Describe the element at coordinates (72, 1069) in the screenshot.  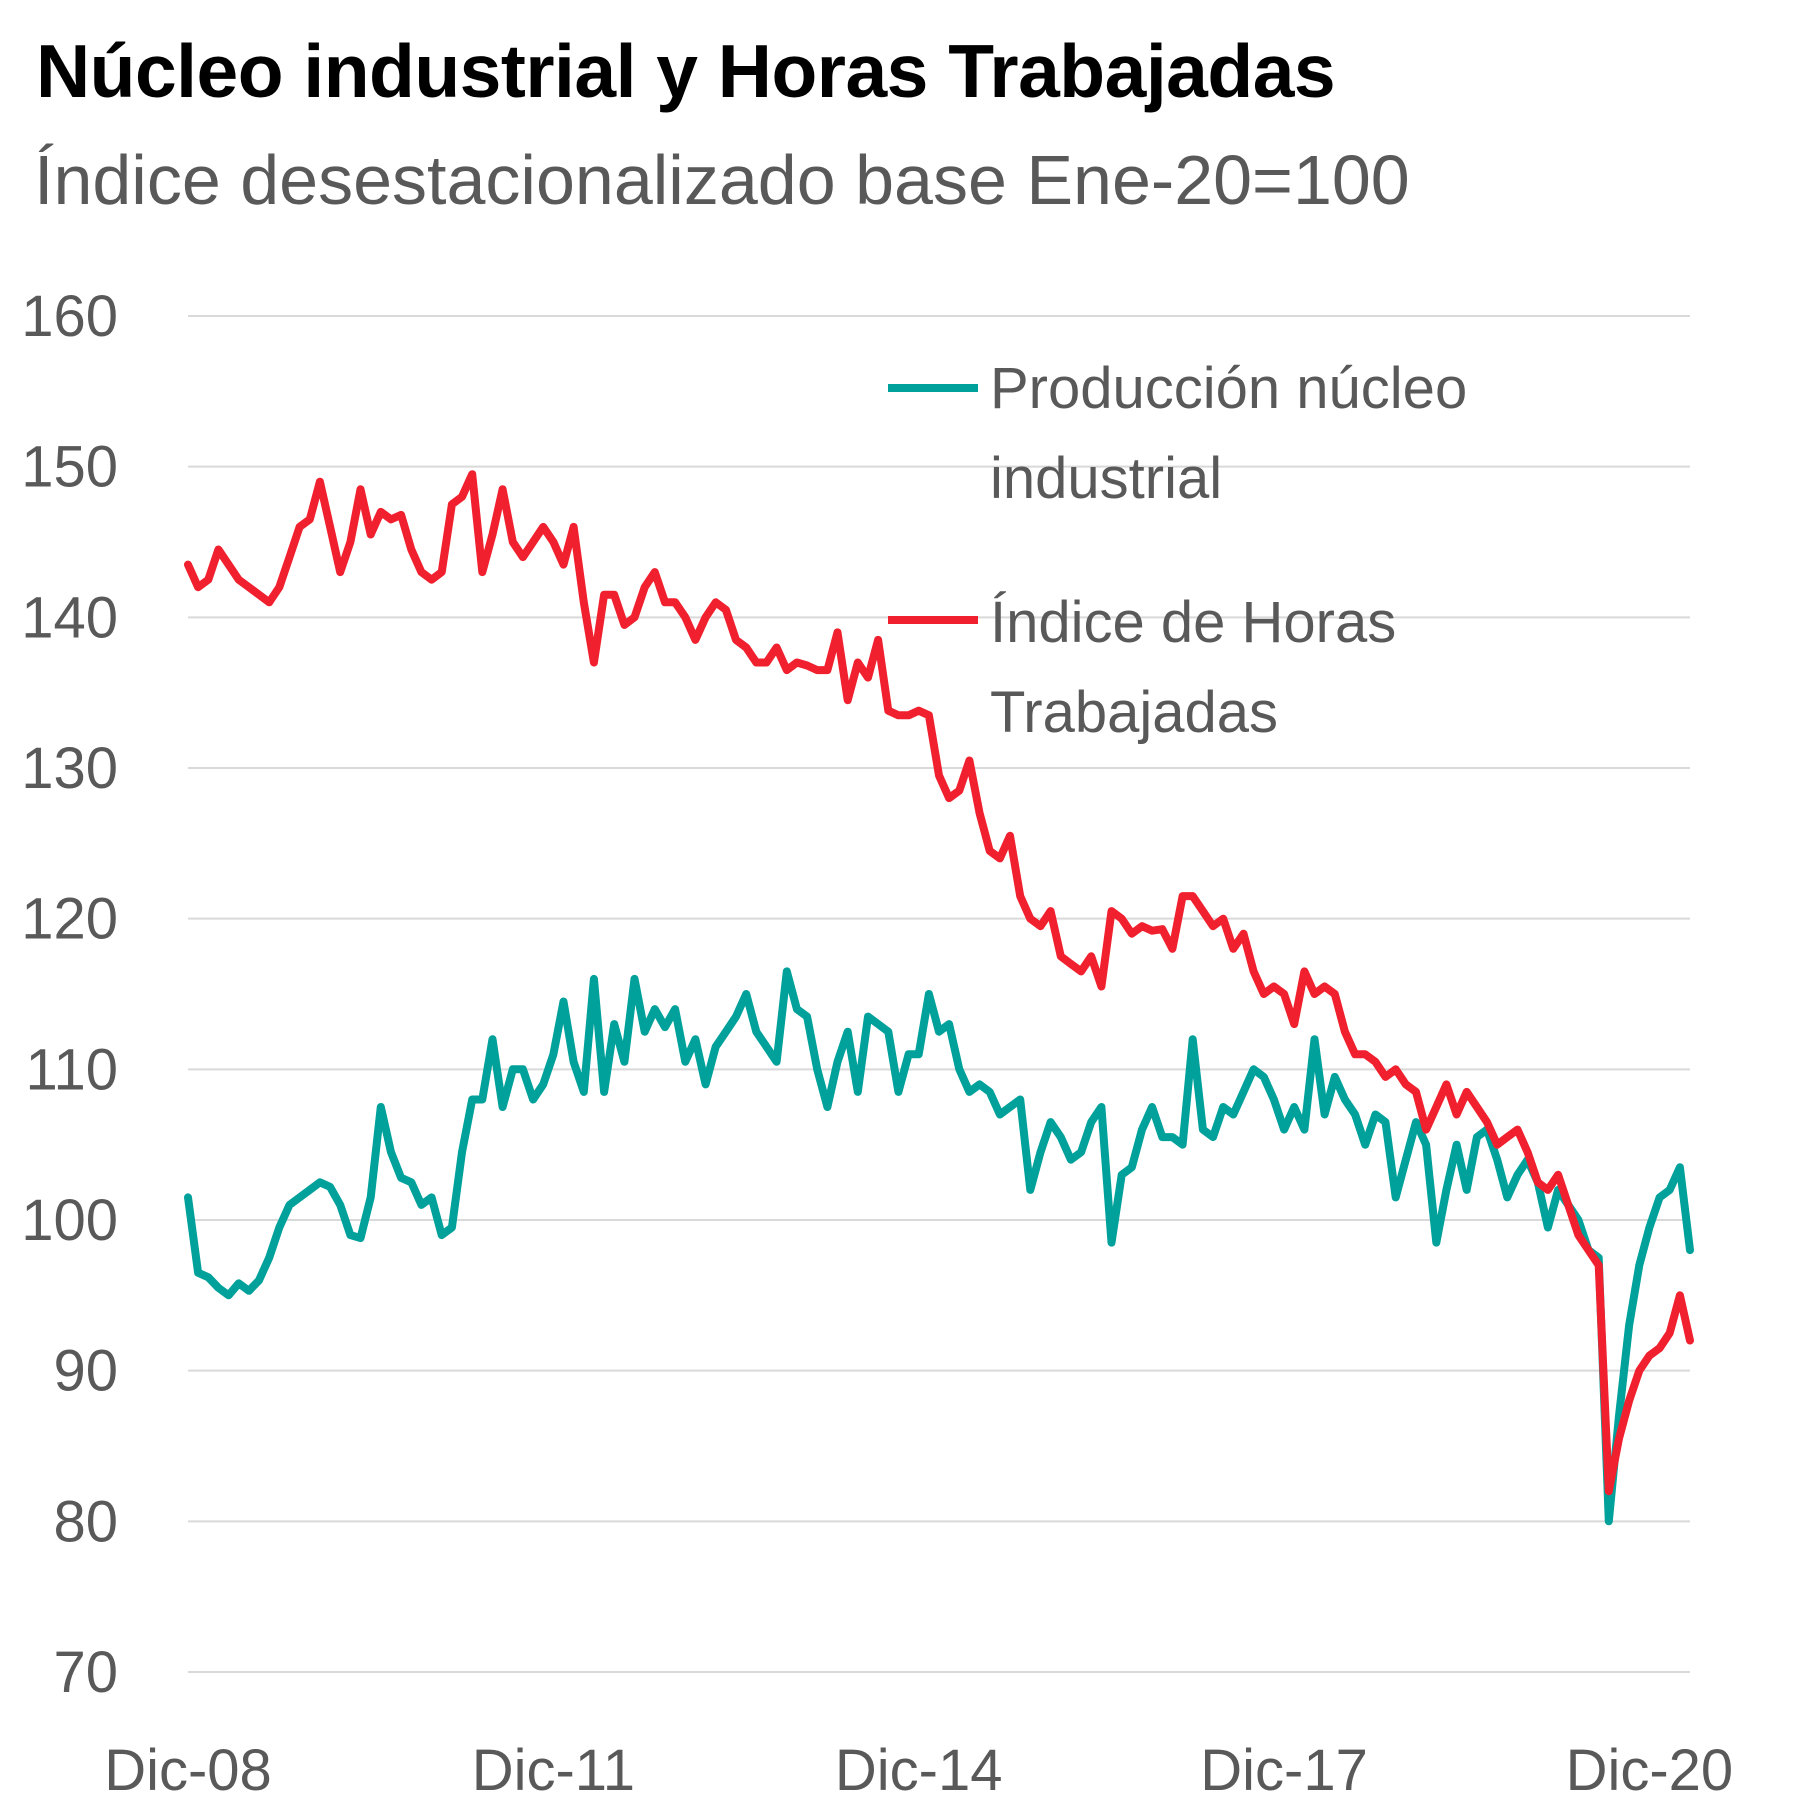
I see `y-tick-label: 110` at that location.